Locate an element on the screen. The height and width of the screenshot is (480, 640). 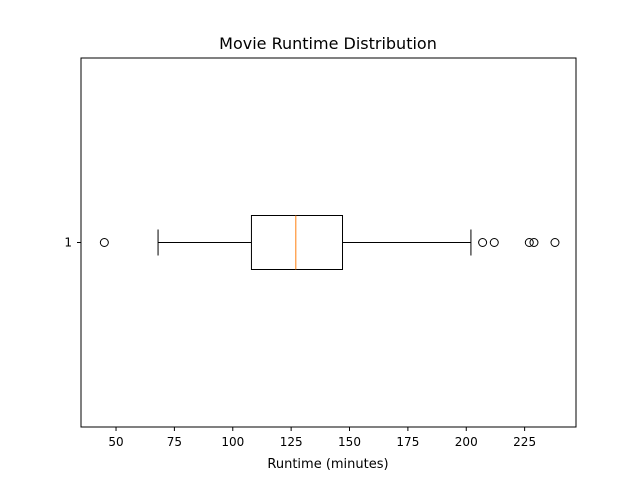
y-axis: 1 is located at coordinates (72, 243).